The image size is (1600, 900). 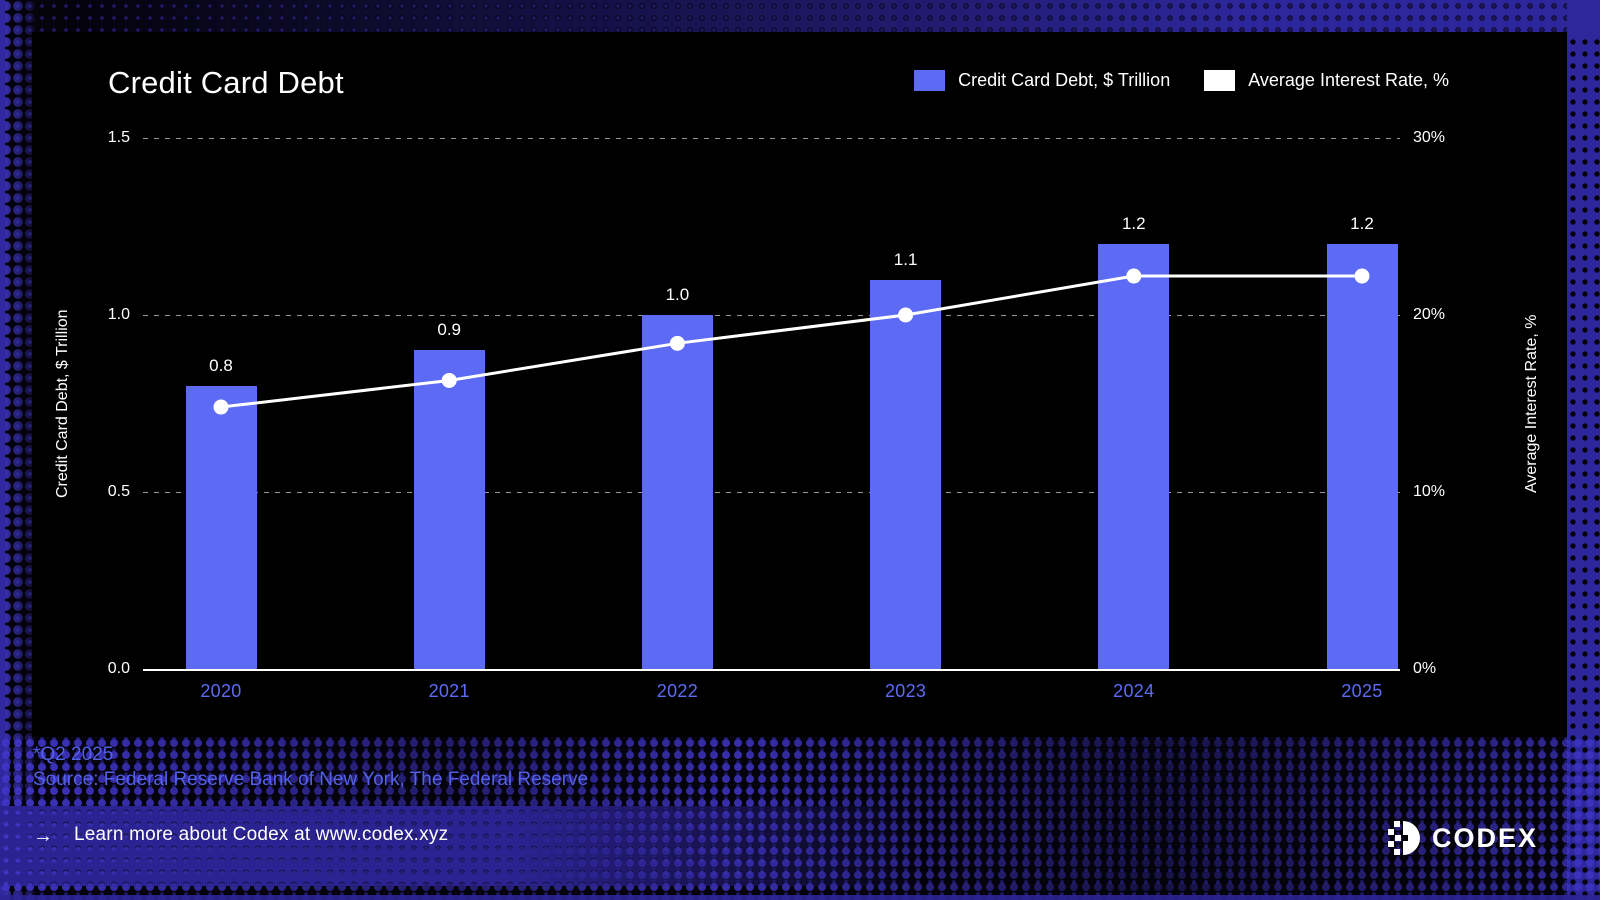 What do you see at coordinates (1220, 80) in the screenshot?
I see `rate-swatch` at bounding box center [1220, 80].